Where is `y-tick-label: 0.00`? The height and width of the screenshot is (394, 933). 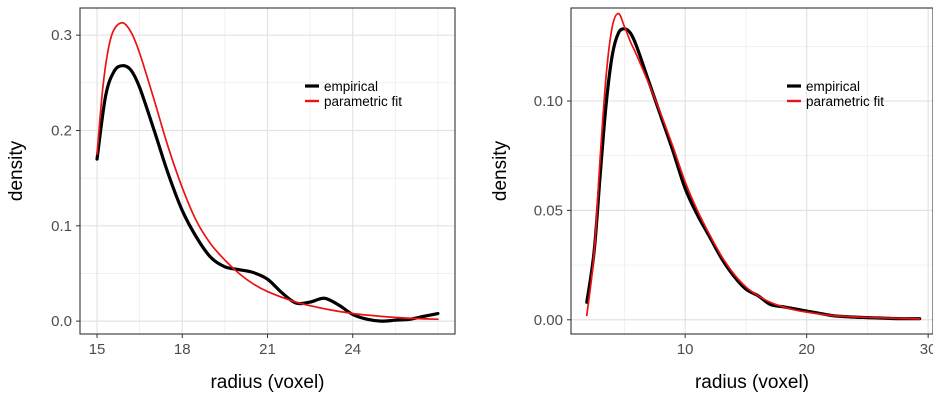 y-tick-label: 0.00 is located at coordinates (548, 320).